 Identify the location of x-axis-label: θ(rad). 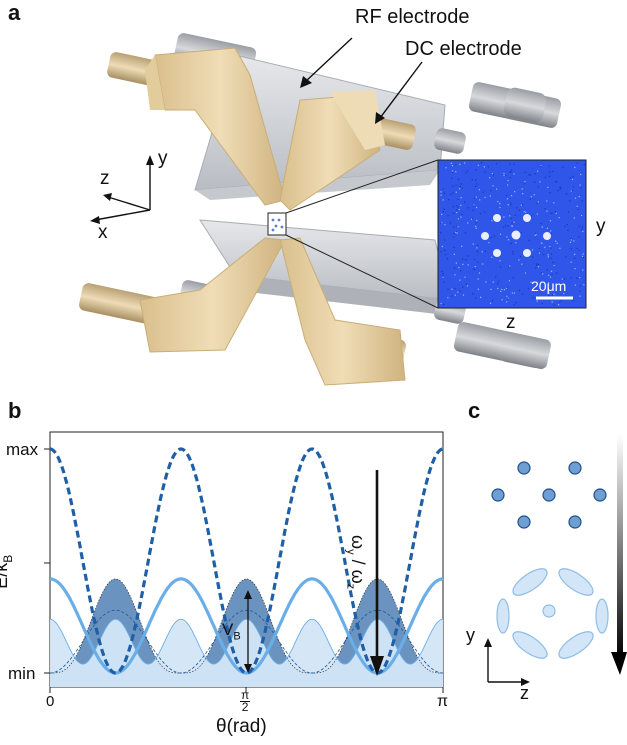
(241, 726).